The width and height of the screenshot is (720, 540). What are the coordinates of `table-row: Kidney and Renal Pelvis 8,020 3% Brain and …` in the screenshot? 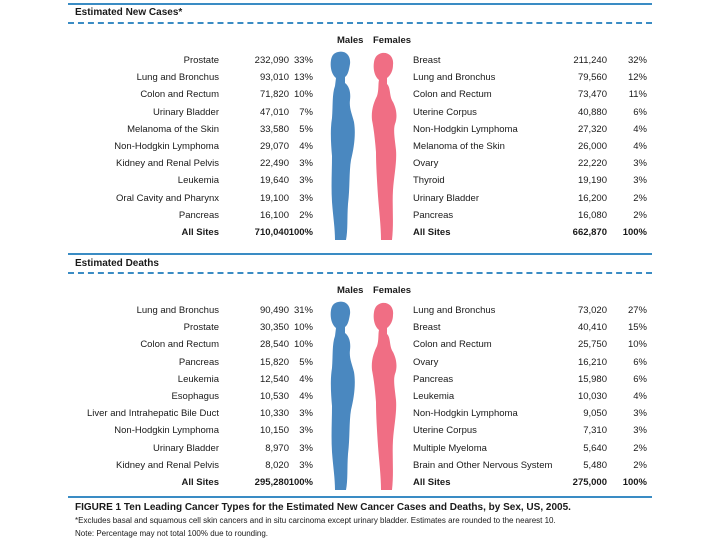 It's located at (360, 465).